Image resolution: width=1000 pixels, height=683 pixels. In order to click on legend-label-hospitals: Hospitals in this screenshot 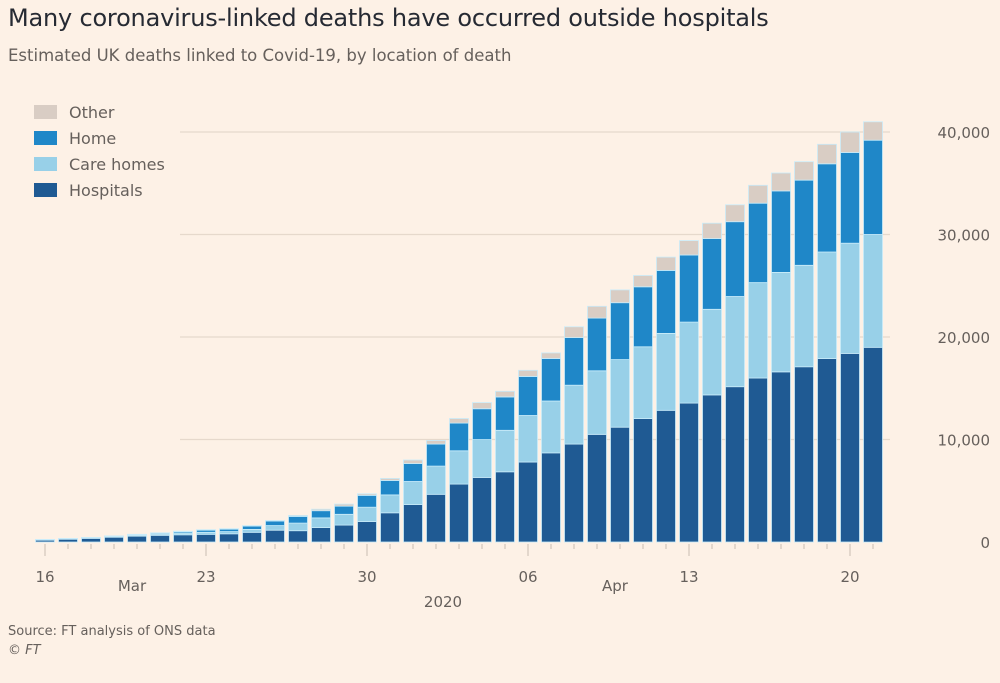, I will do `click(106, 190)`.